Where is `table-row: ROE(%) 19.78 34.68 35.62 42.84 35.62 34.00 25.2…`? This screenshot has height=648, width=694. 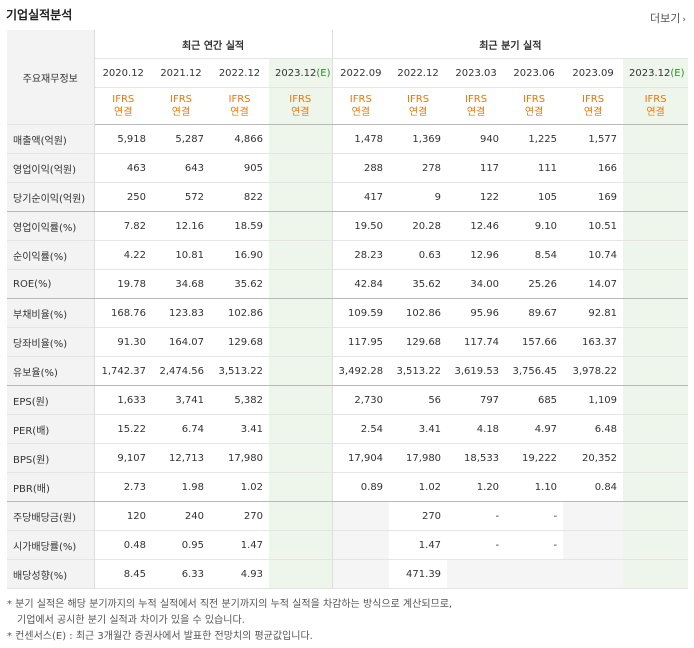
table-row: ROE(%) 19.78 34.68 35.62 42.84 35.62 34.00 25.2… is located at coordinates (348, 284).